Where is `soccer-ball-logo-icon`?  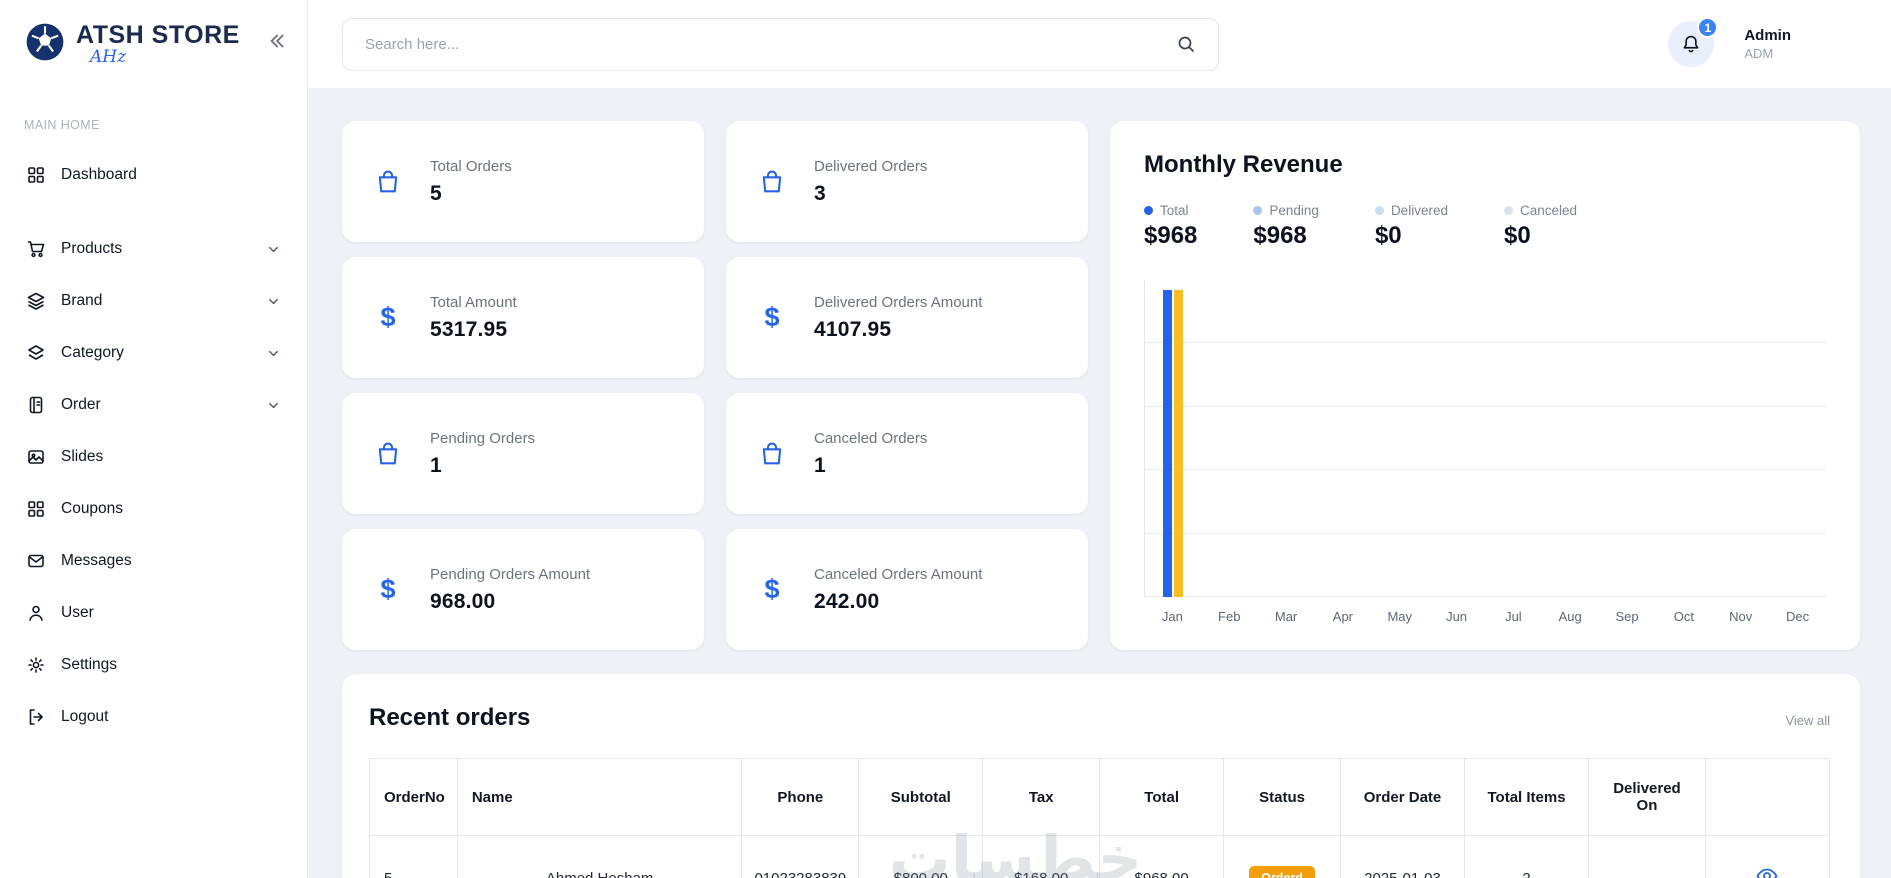 soccer-ball-logo-icon is located at coordinates (45, 44).